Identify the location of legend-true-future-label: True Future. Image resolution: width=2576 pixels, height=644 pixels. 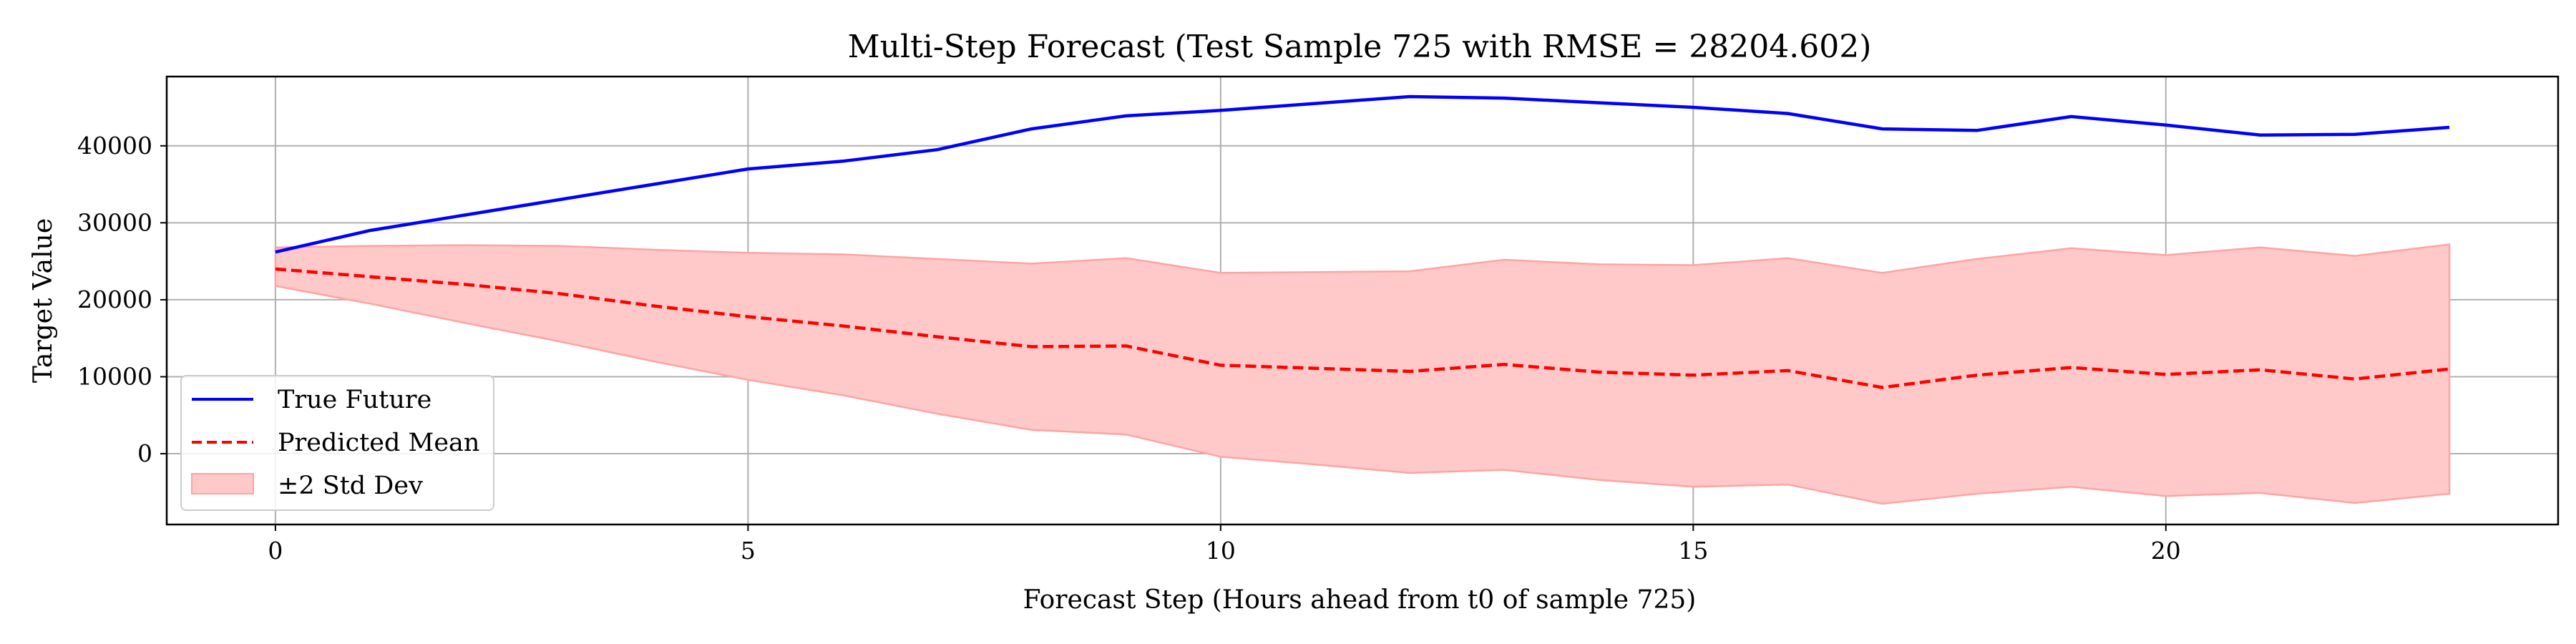
(354, 400).